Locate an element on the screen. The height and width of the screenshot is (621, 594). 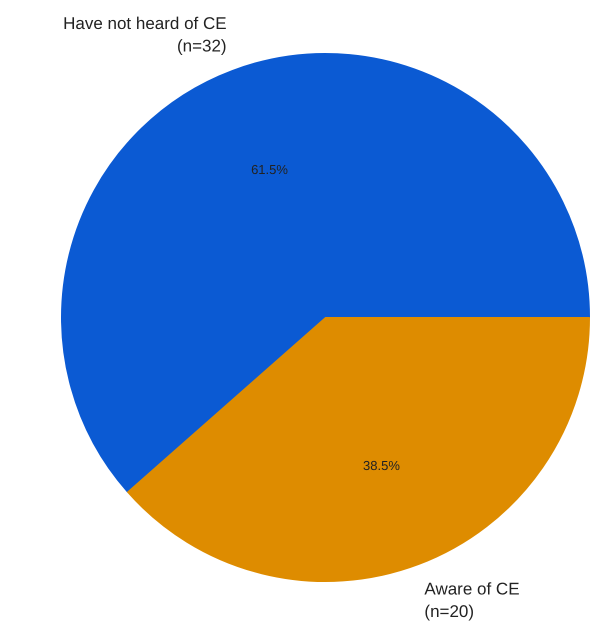
data-label: 38.5% is located at coordinates (381, 466).